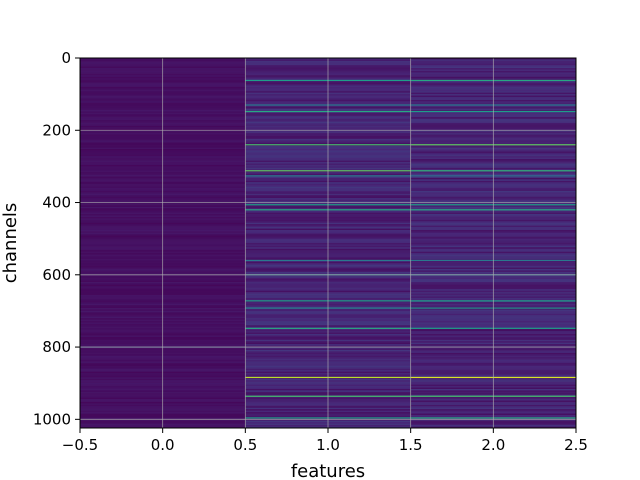 Image resolution: width=640 pixels, height=480 pixels. I want to click on x-axis-label: features, so click(328, 470).